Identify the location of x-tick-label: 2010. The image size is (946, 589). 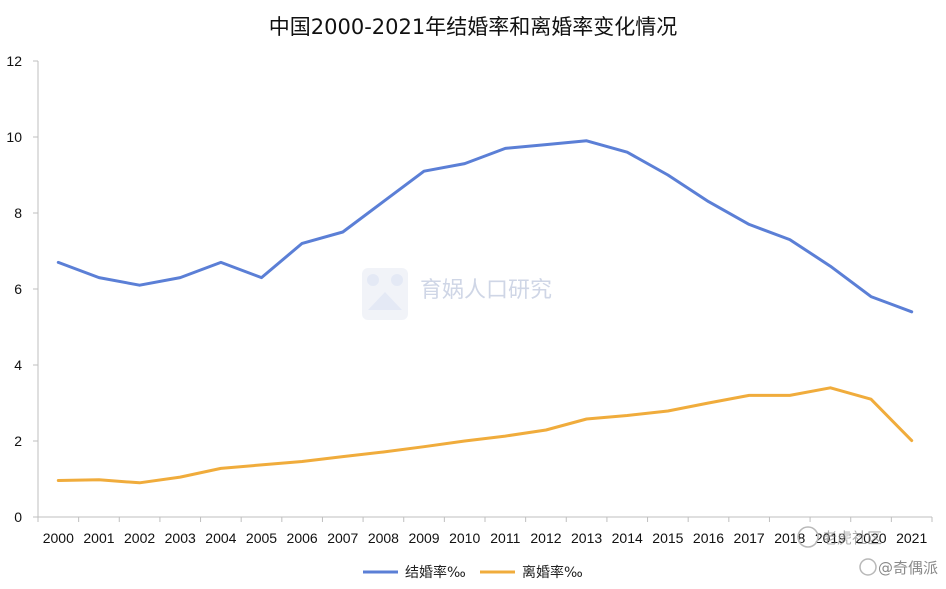
(464, 538).